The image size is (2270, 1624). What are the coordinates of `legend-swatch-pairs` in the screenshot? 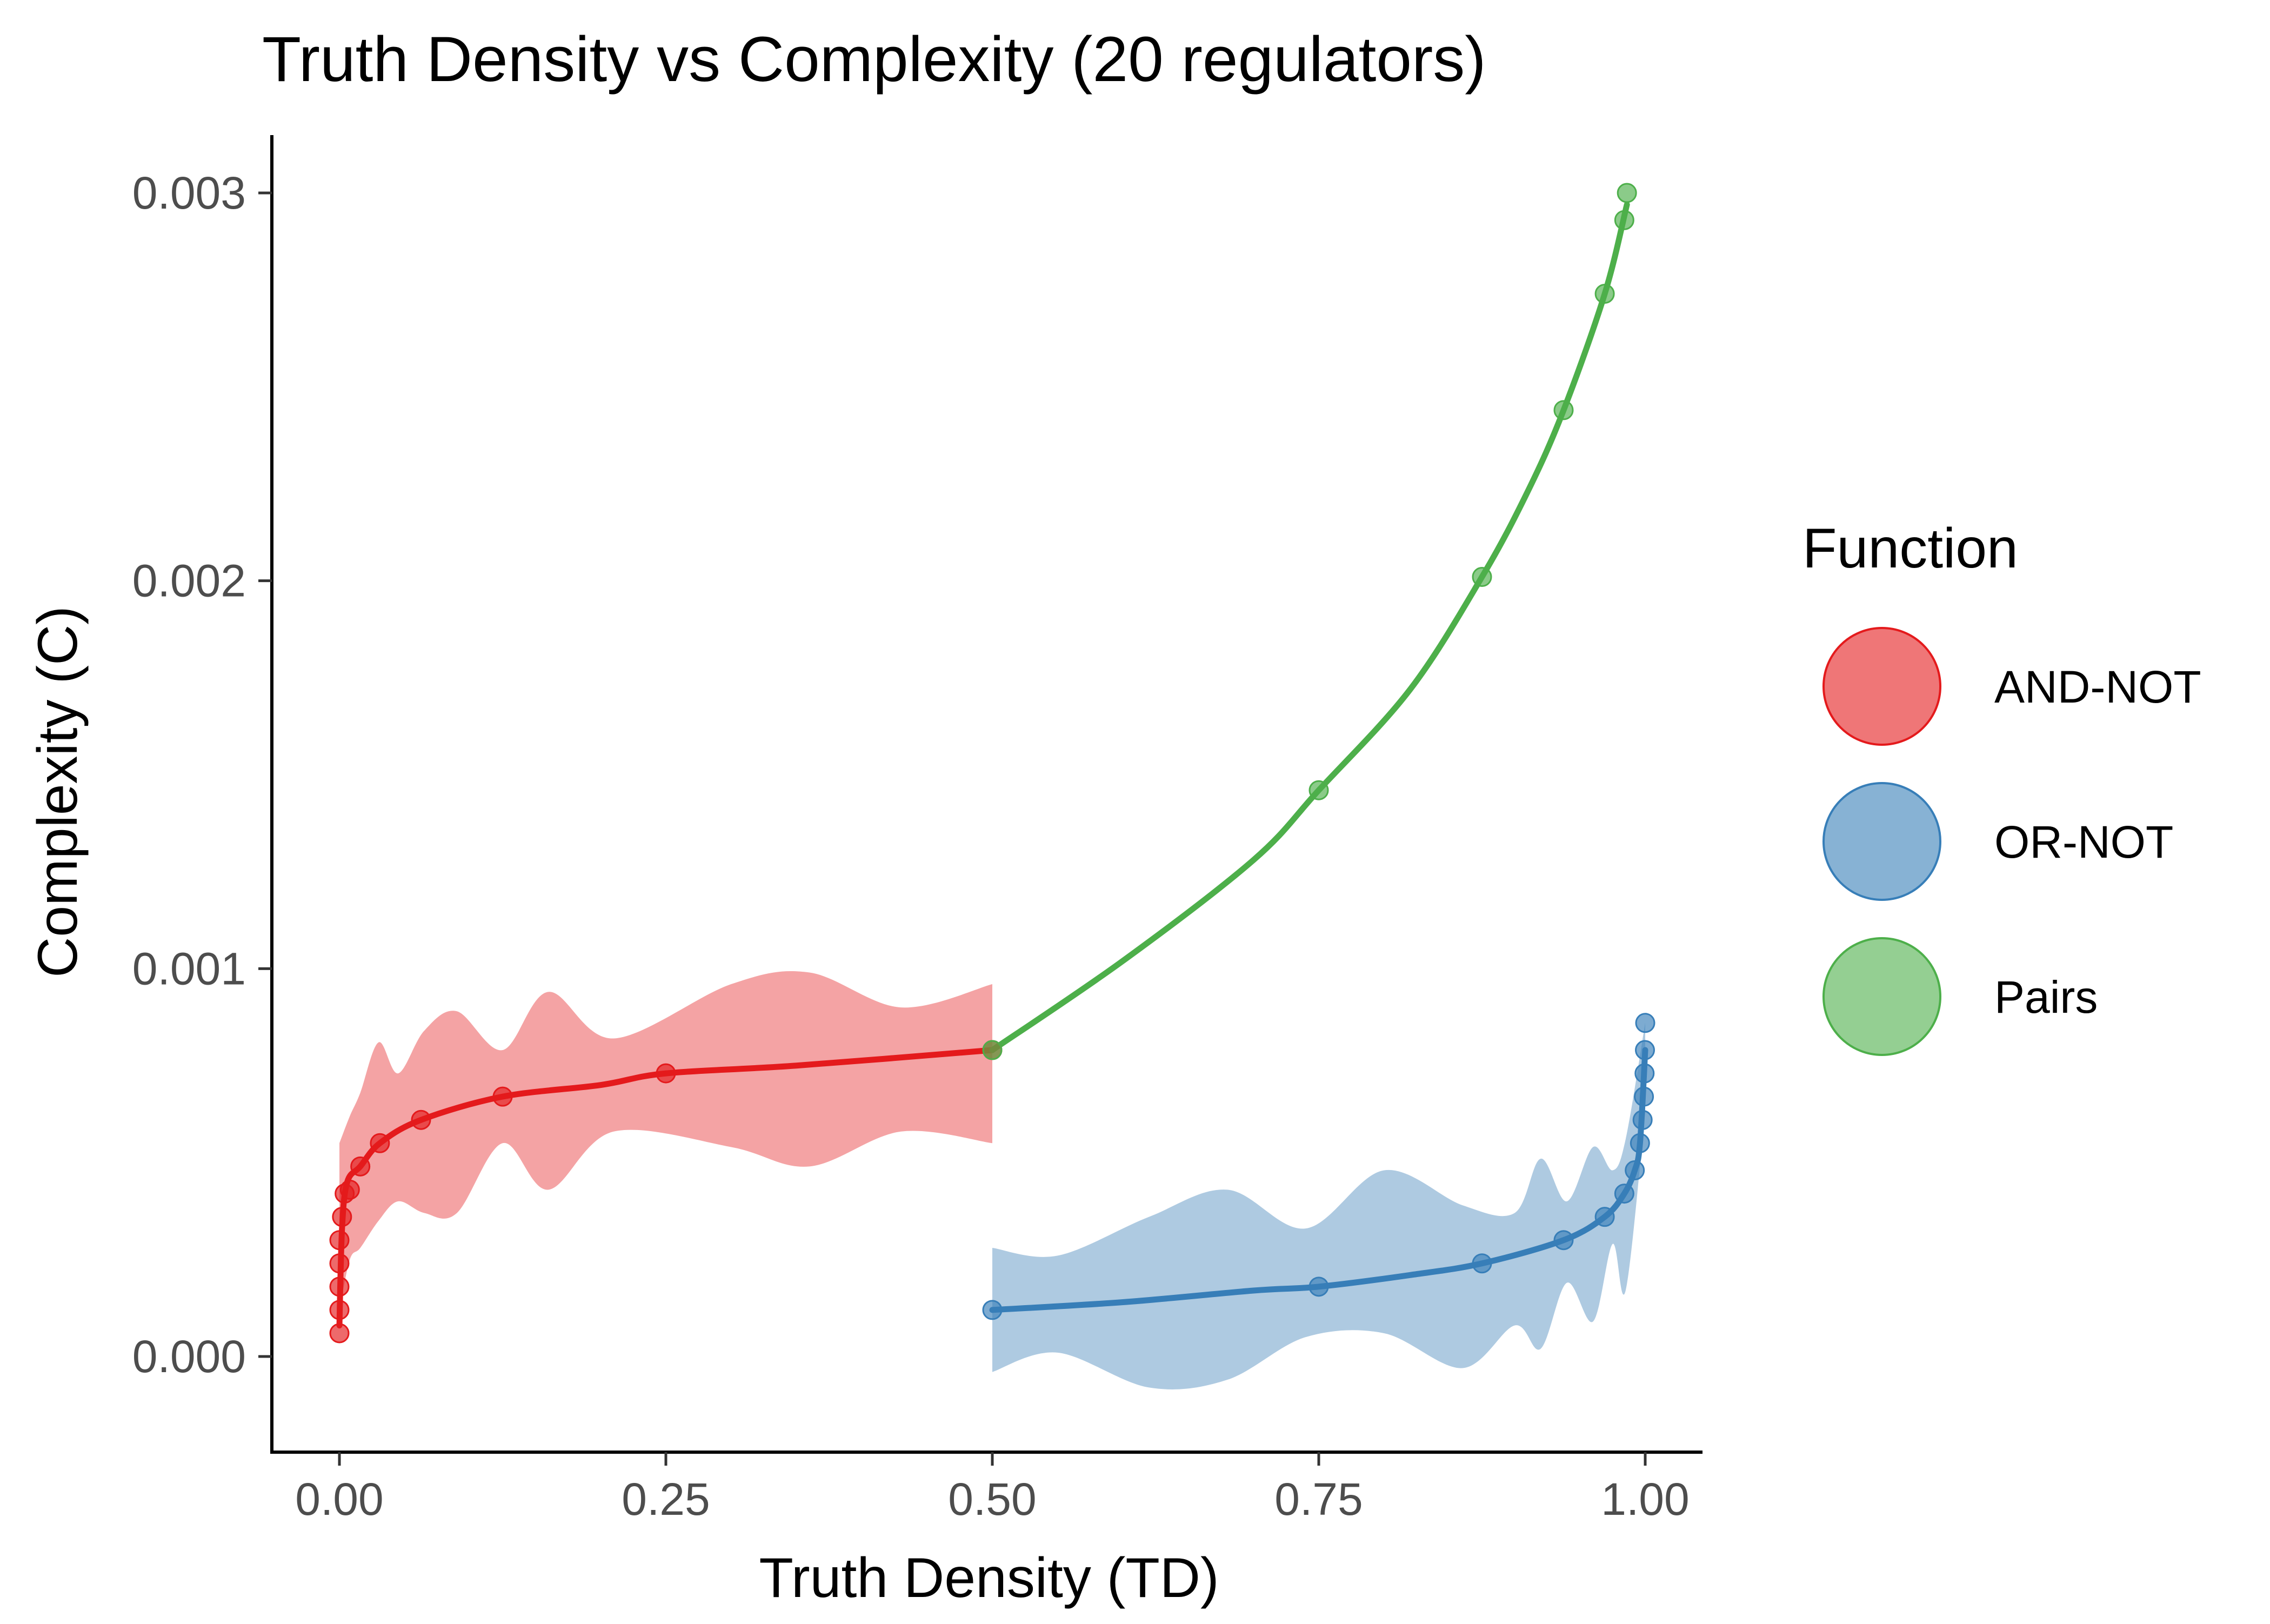 It's located at (1881, 996).